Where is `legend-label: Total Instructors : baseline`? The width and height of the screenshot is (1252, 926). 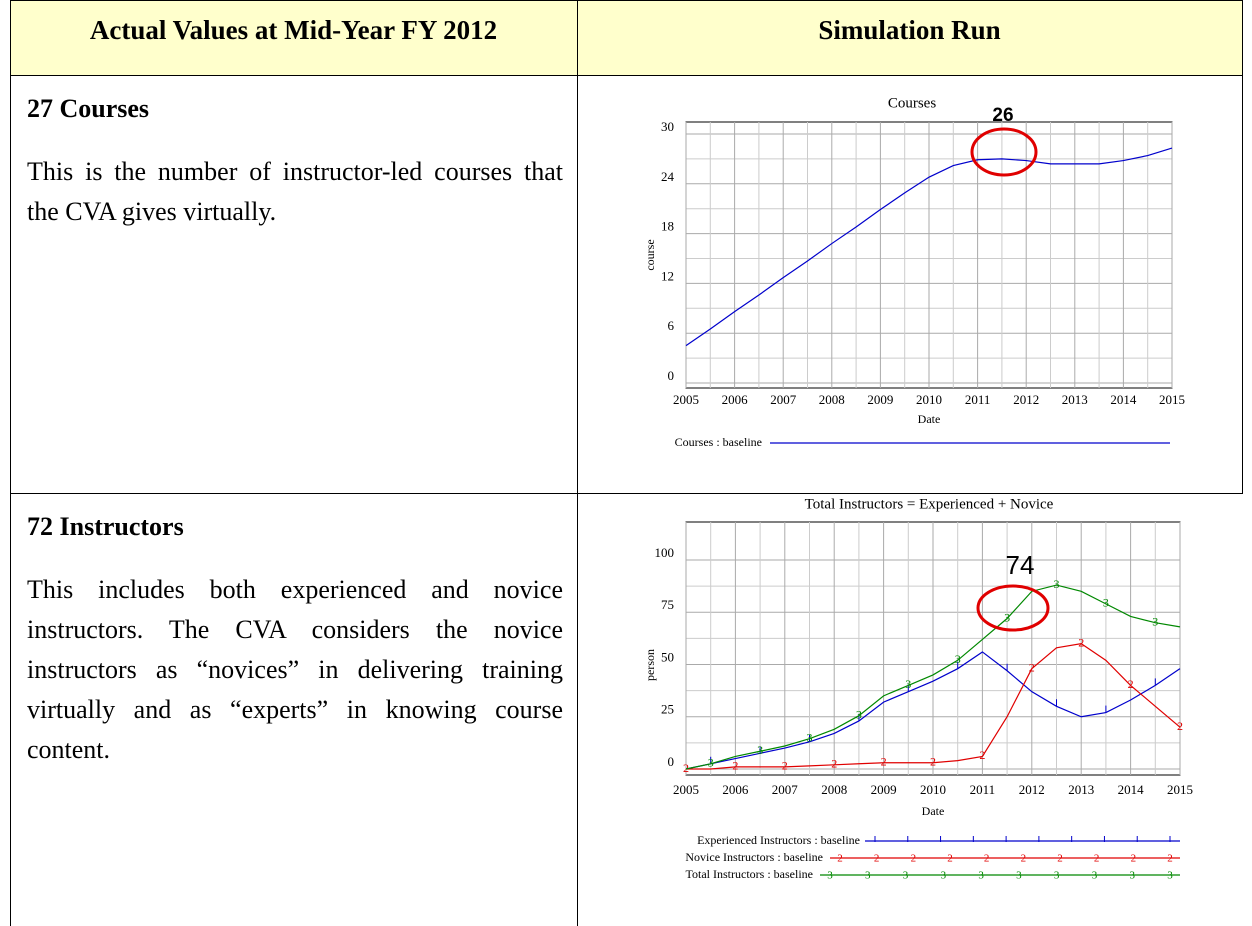 legend-label: Total Instructors : baseline is located at coordinates (749, 874).